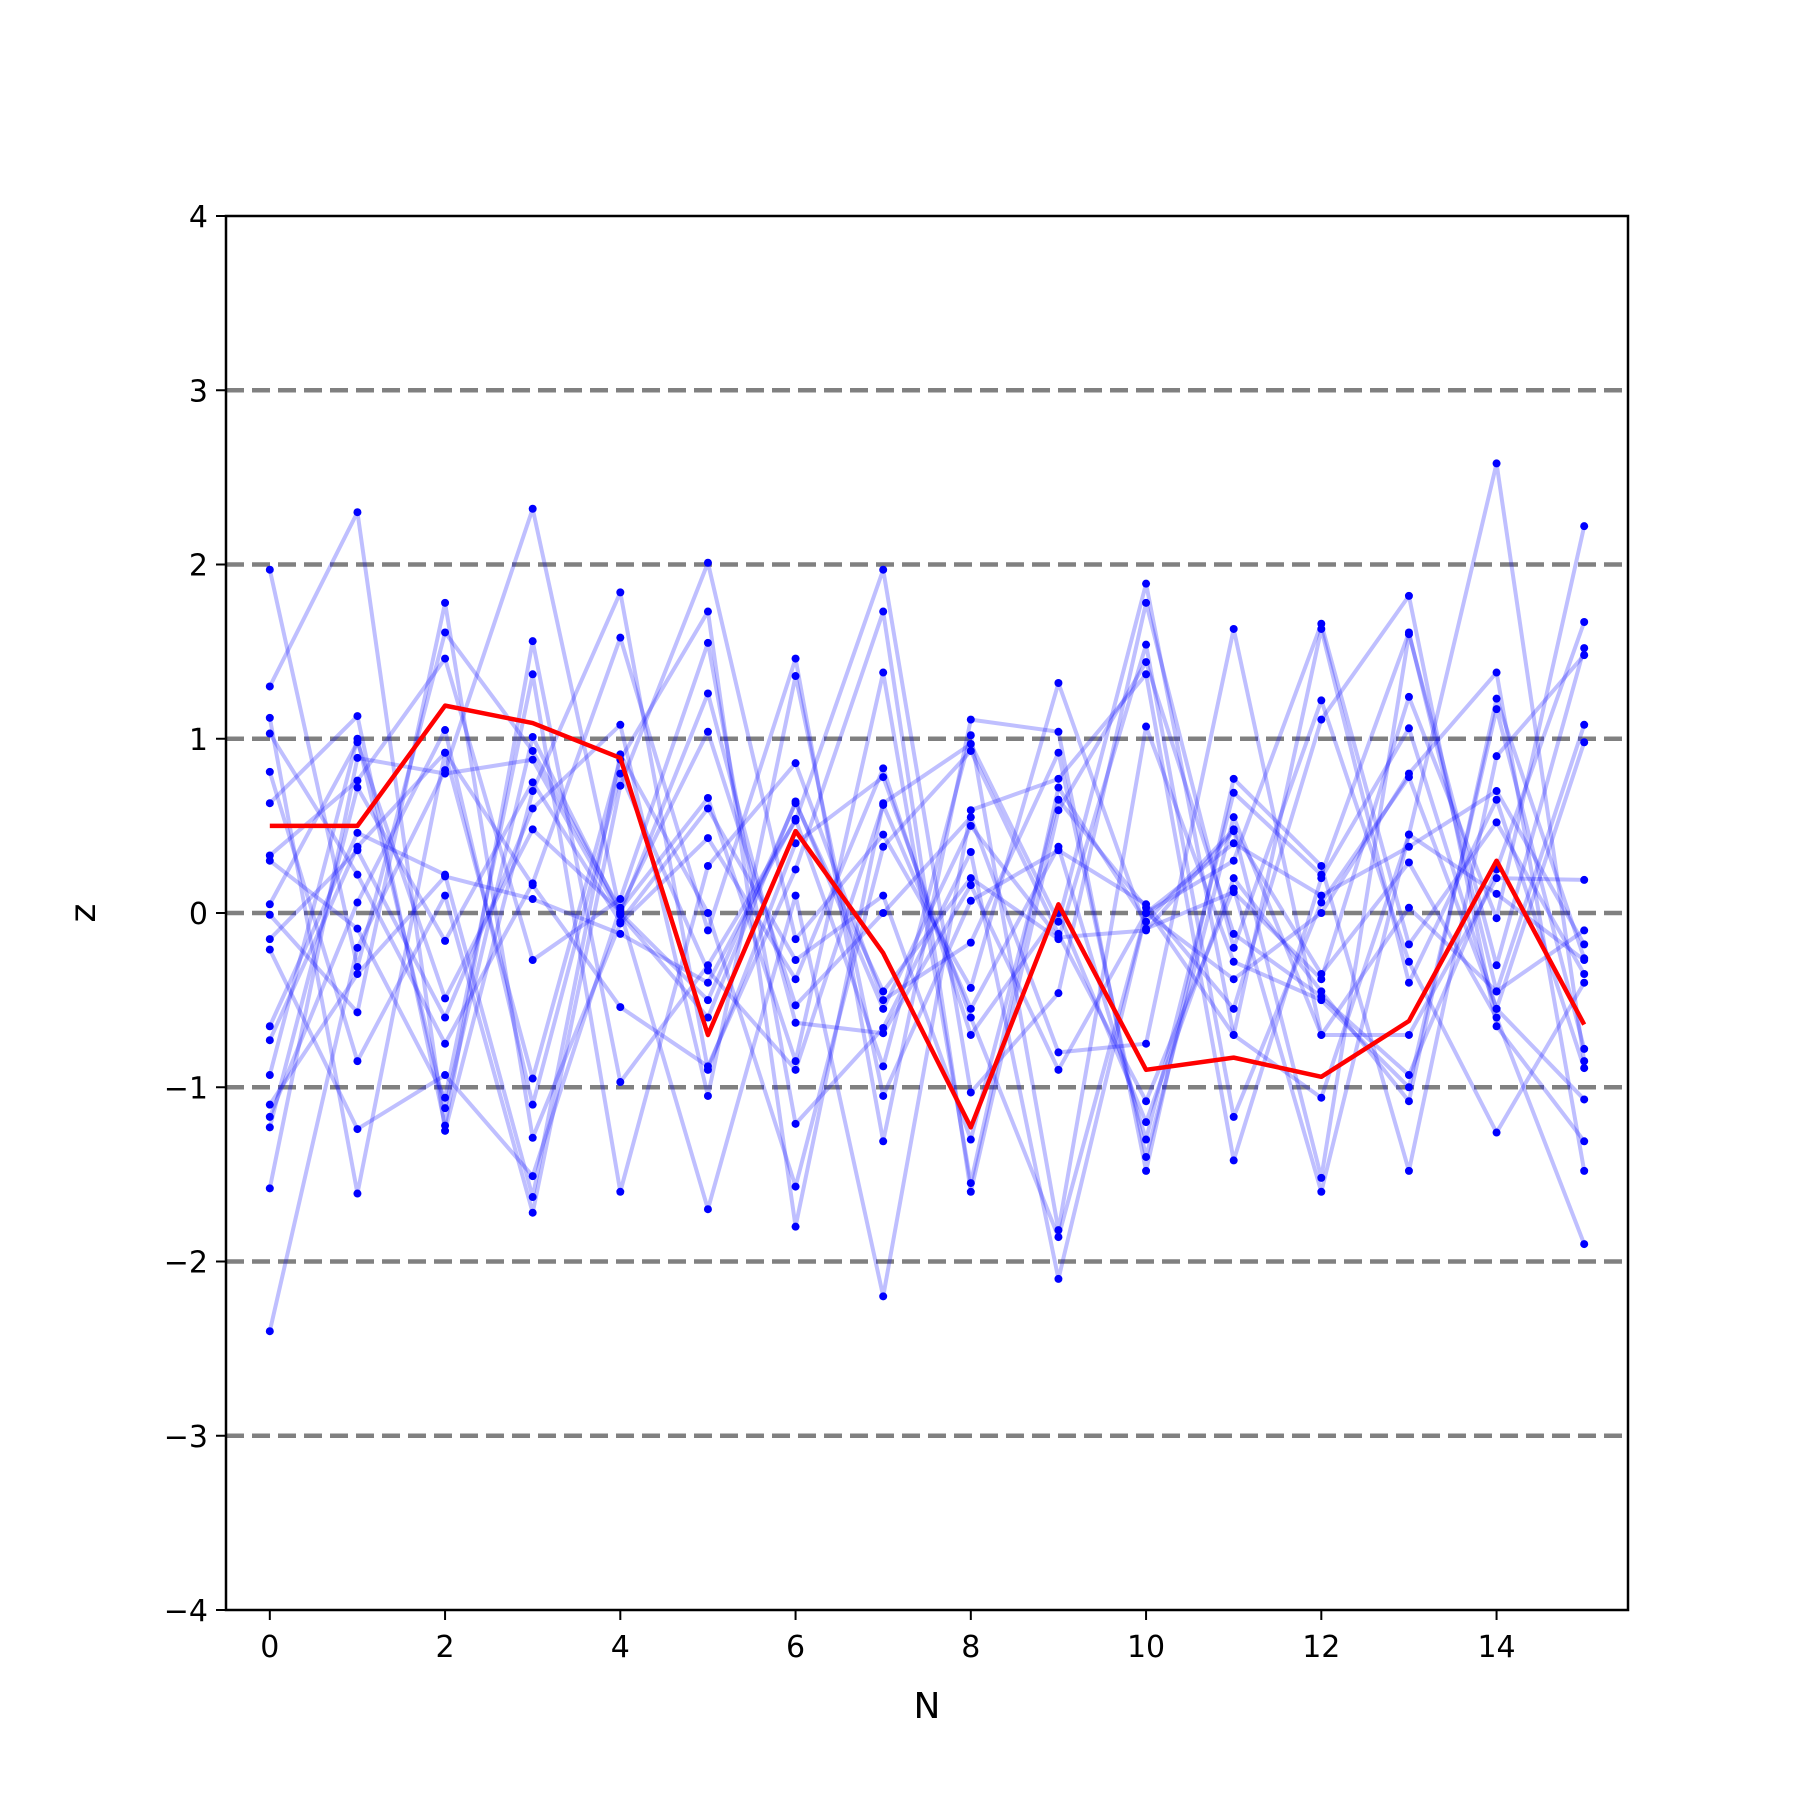  Describe the element at coordinates (269, 1647) in the screenshot. I see `x-tick-label-0: 0` at that location.